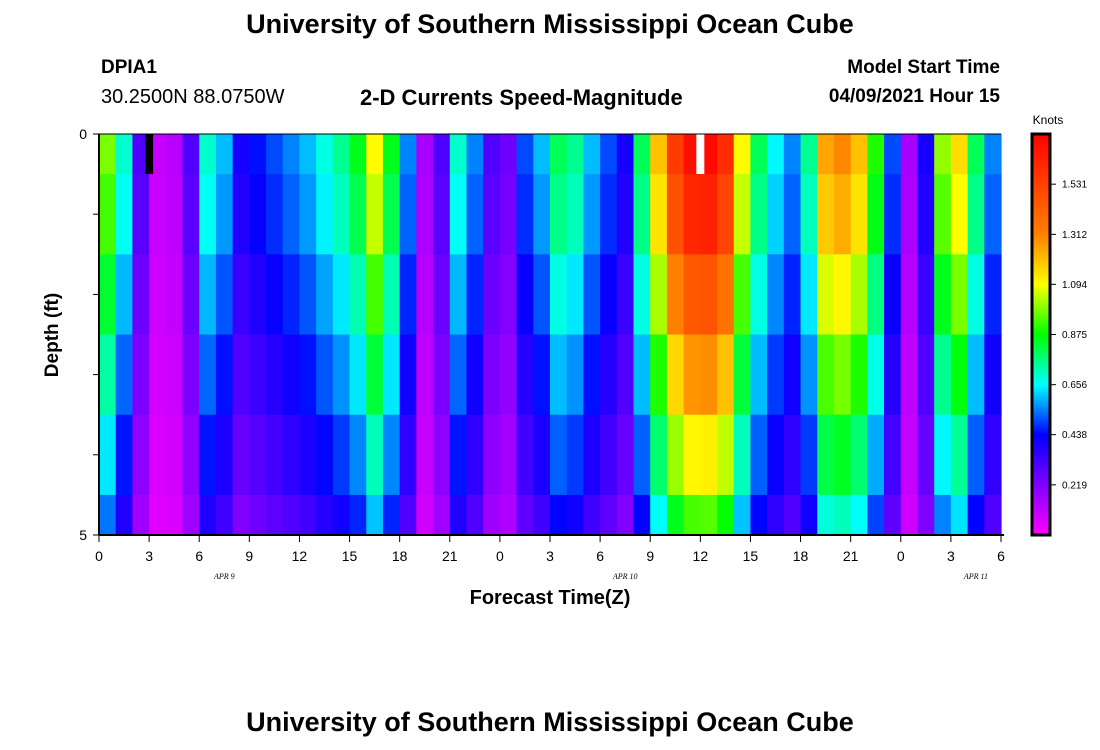  Describe the element at coordinates (1074, 285) in the screenshot. I see `colorbar-tick-label: 1.094` at that location.